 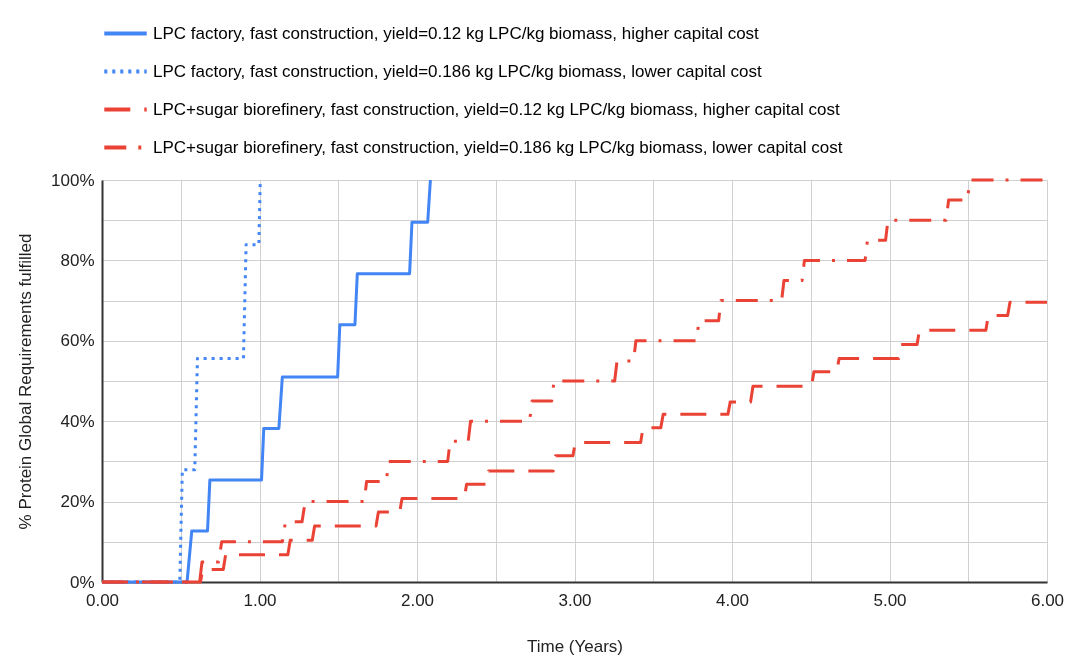 I want to click on y-axis-title: % Protein Global Requirements fulfilled, so click(x=26, y=381).